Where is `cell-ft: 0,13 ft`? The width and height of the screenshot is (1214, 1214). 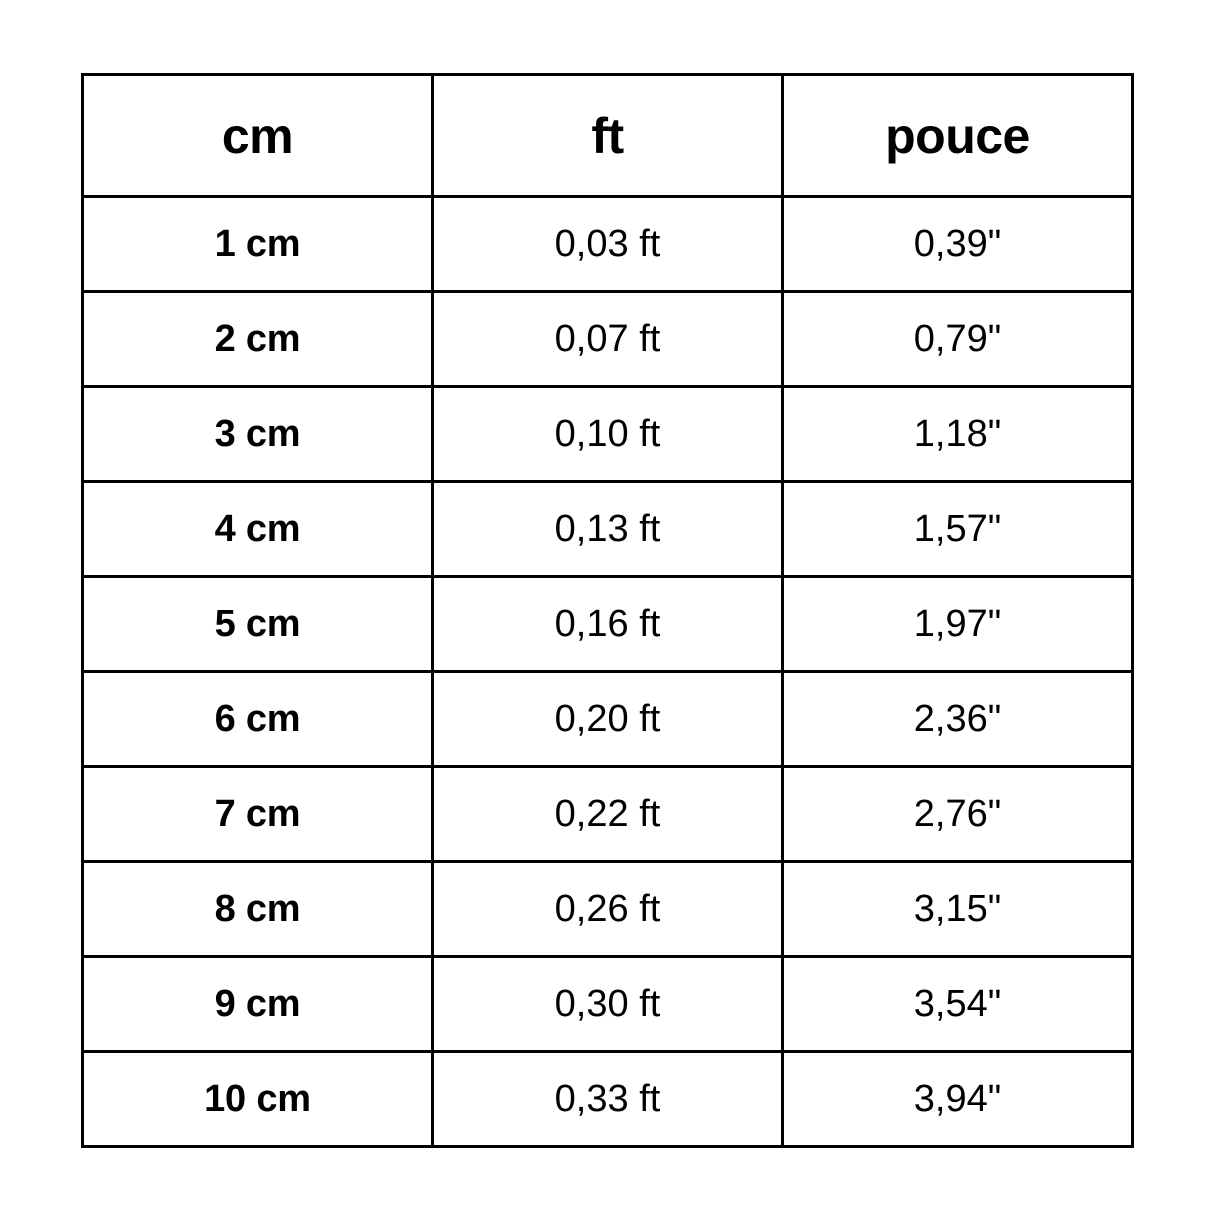
cell-ft: 0,13 ft is located at coordinates (607, 529).